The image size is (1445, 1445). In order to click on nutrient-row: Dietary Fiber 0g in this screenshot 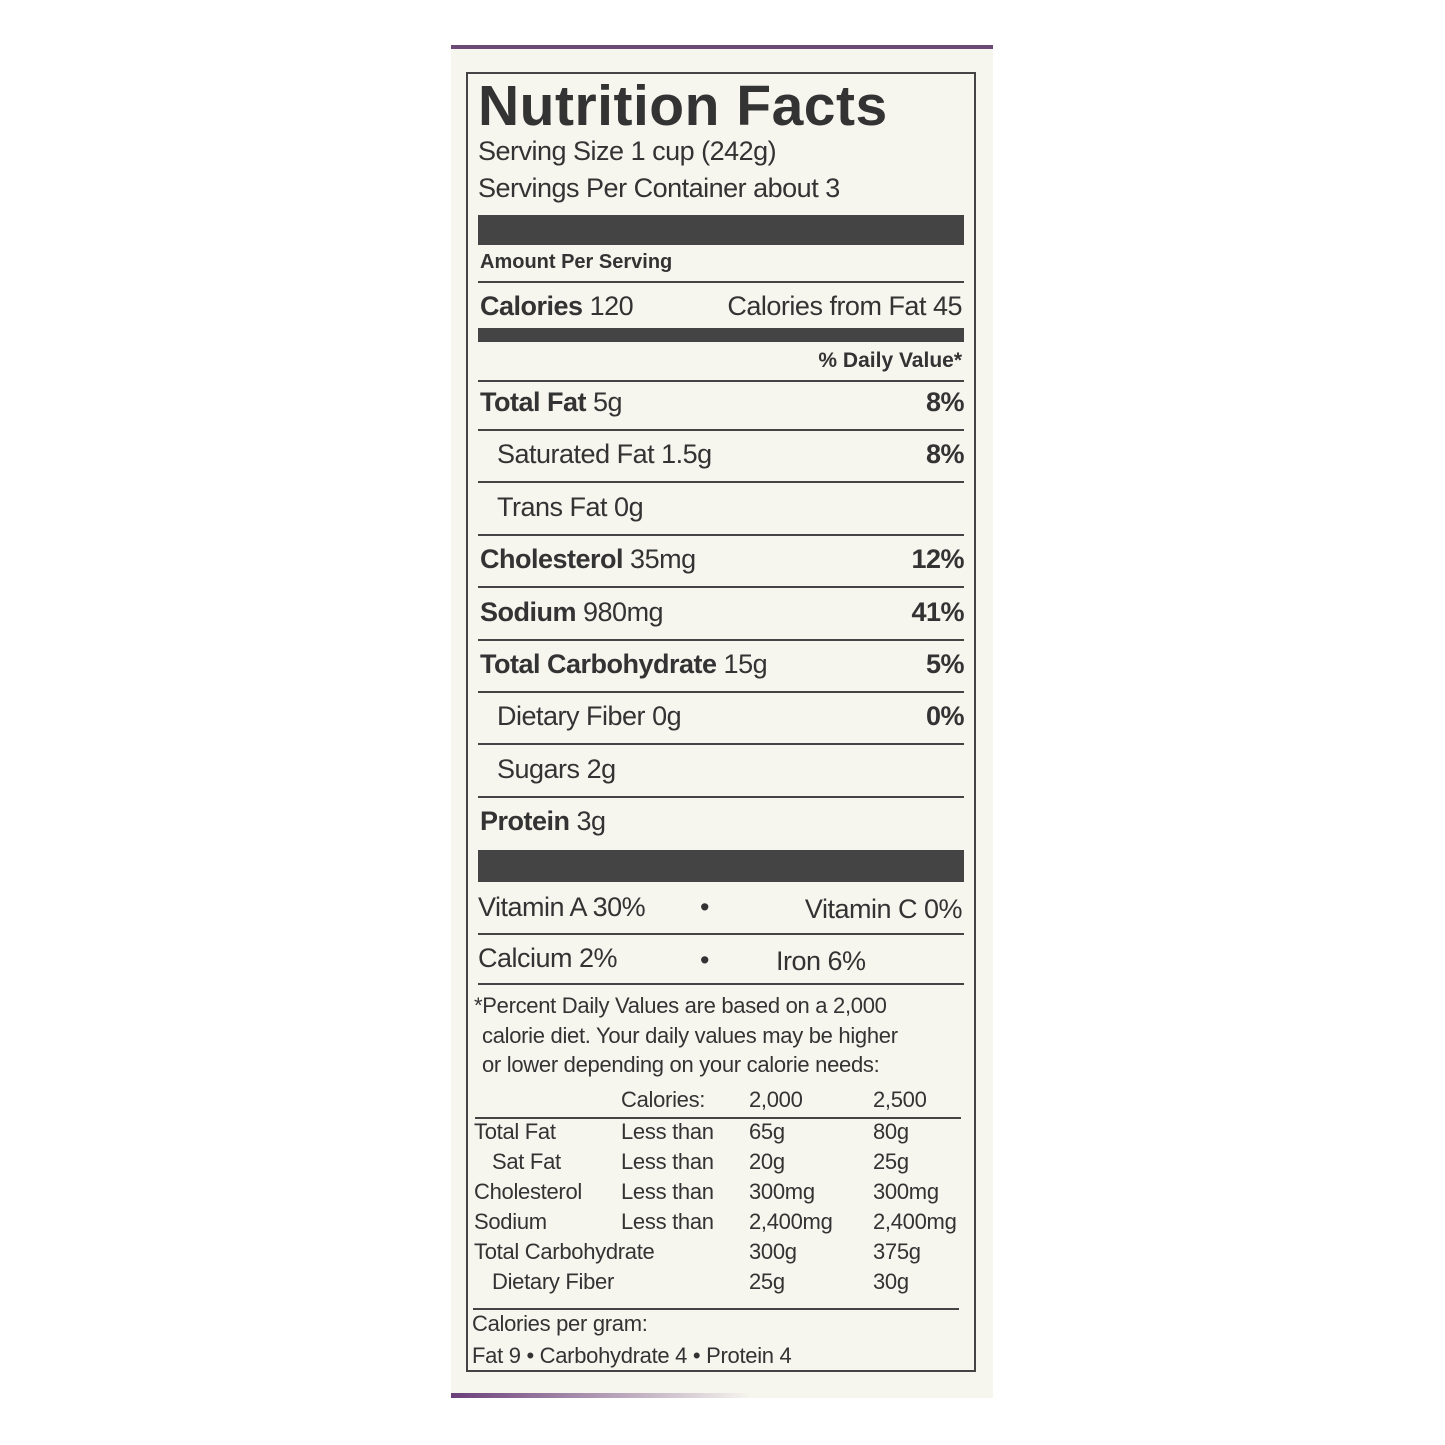, I will do `click(589, 716)`.